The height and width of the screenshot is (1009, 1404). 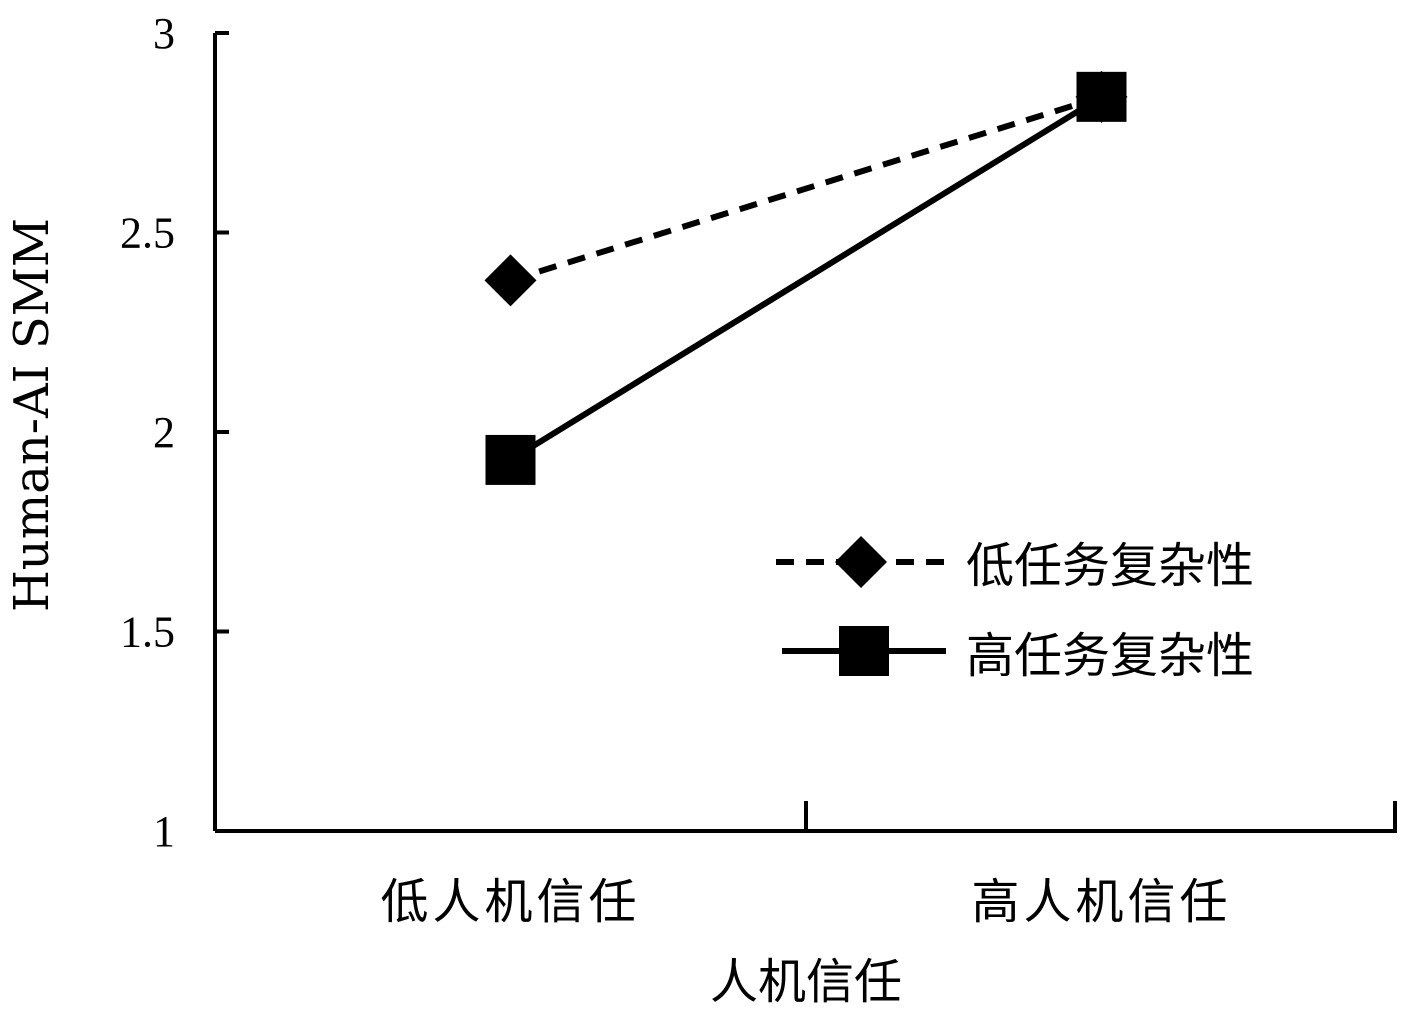 I want to click on legend-square-marker, so click(x=864, y=651).